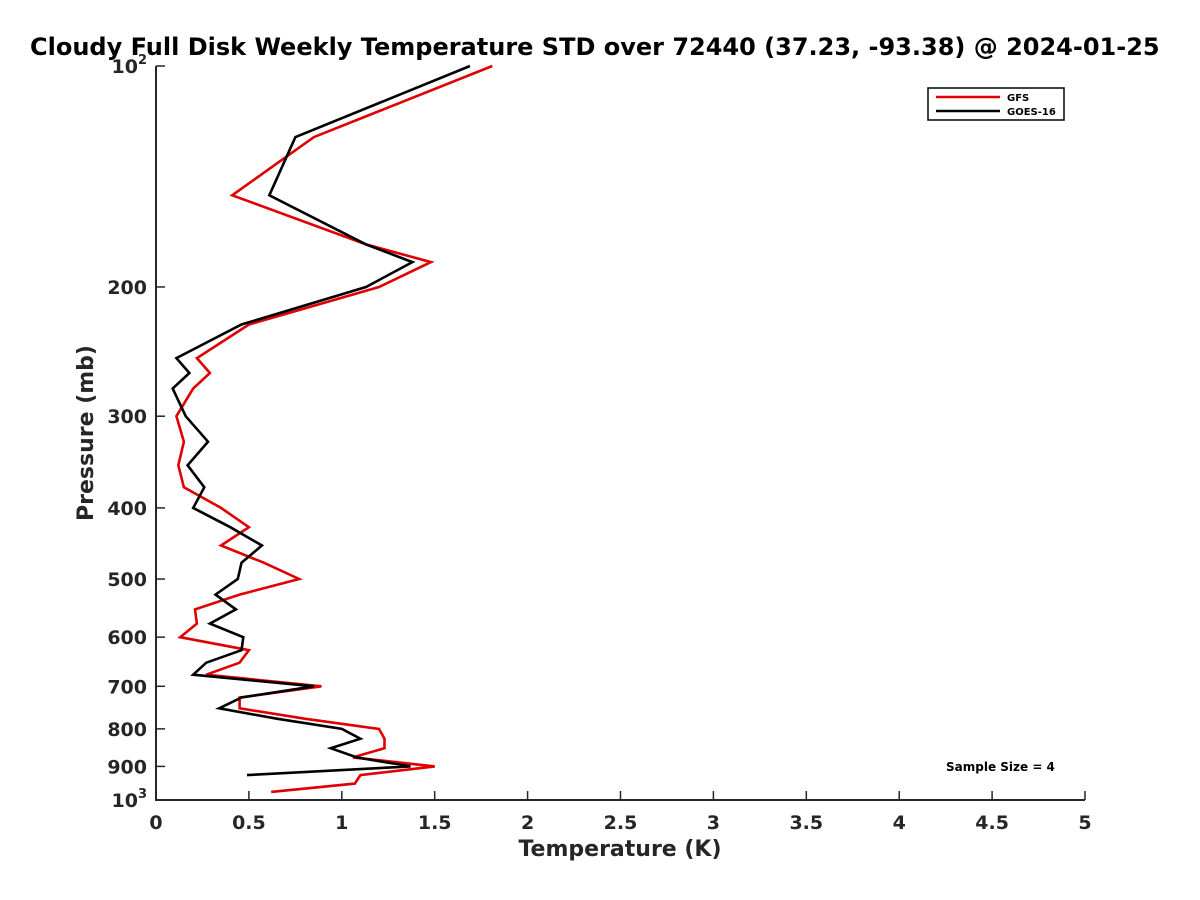 This screenshot has width=1200, height=900. Describe the element at coordinates (127, 288) in the screenshot. I see `y-tick-label: 200` at that location.